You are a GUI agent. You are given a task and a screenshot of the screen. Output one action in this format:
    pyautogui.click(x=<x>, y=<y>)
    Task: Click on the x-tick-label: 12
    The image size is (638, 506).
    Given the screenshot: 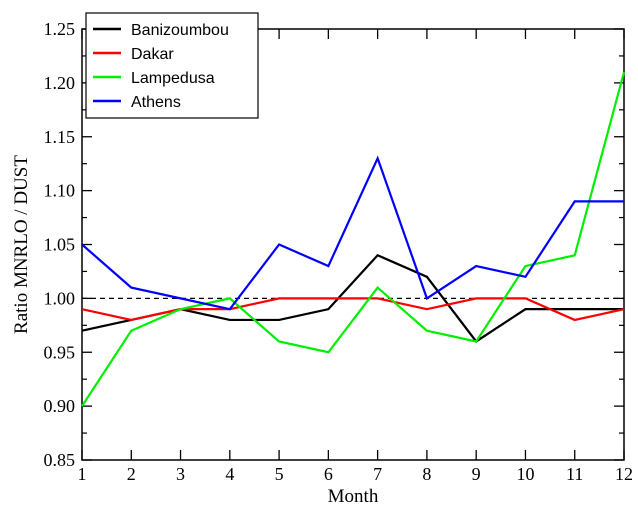 What is the action you would take?
    pyautogui.click(x=624, y=474)
    